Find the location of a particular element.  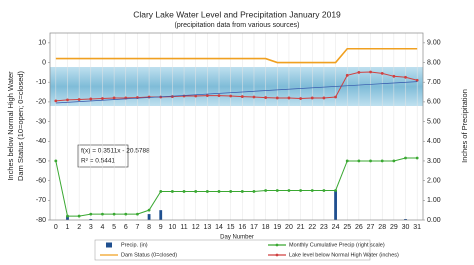

x-tick-label: 2 is located at coordinates (79, 227).